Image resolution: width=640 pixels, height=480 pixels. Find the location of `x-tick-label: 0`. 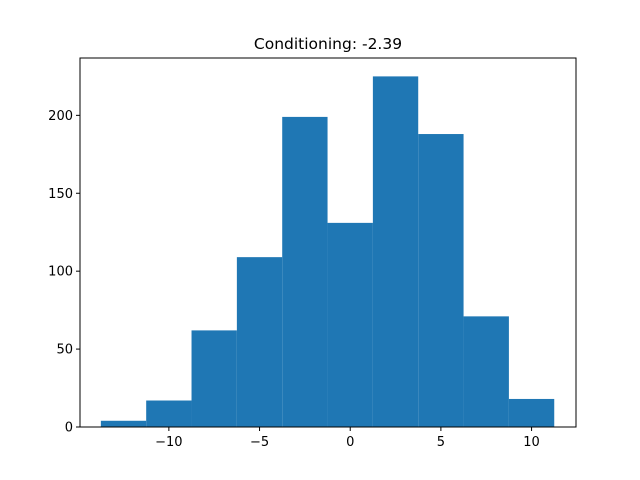

x-tick-label: 0 is located at coordinates (350, 442).